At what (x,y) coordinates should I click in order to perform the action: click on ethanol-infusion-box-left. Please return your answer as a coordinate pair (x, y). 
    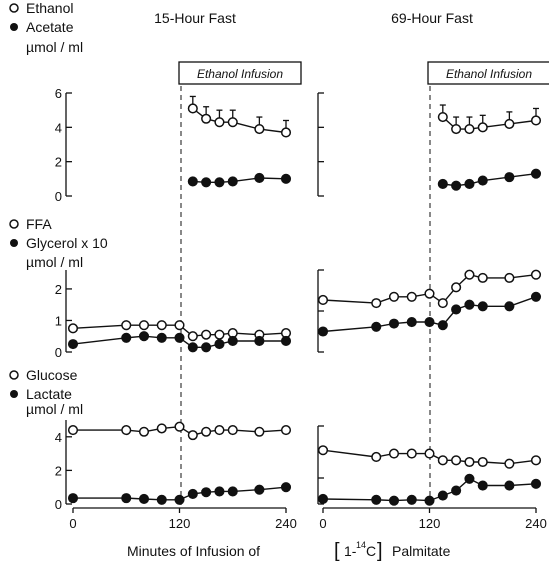
    Looking at the image, I should click on (240, 73).